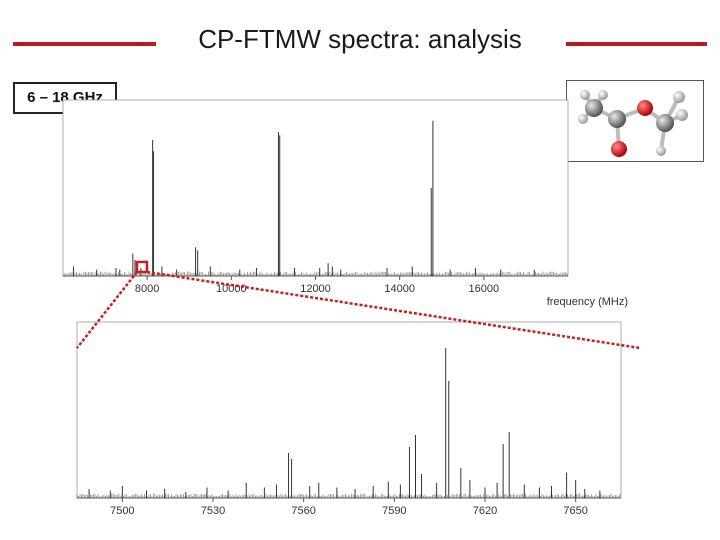  What do you see at coordinates (84, 44) in the screenshot?
I see `title-rule-left` at bounding box center [84, 44].